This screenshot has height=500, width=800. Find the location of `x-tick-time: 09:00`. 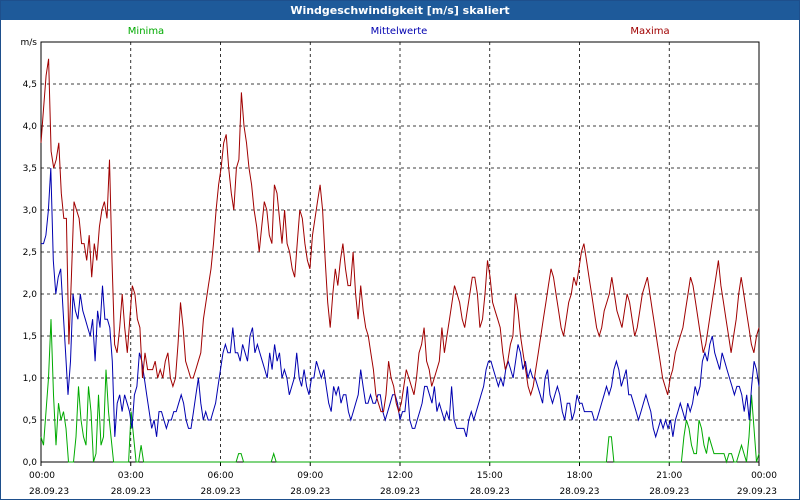

x-tick-time: 09:00 is located at coordinates (310, 476).